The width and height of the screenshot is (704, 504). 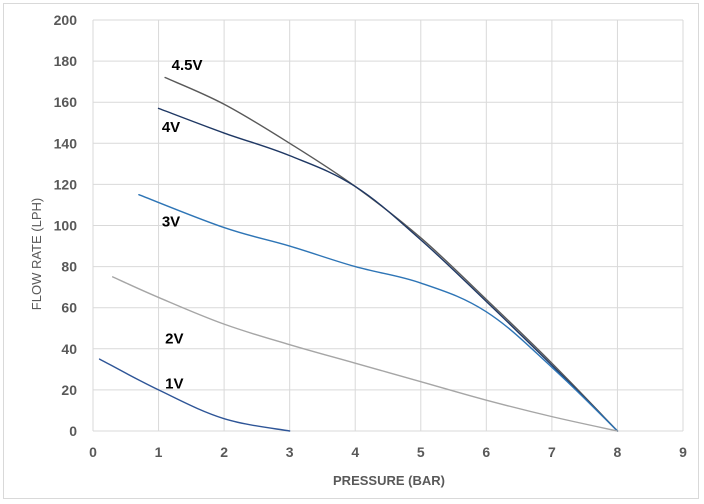 What do you see at coordinates (36, 254) in the screenshot?
I see `y-axis-title: FLOW RATE (LPH)` at bounding box center [36, 254].